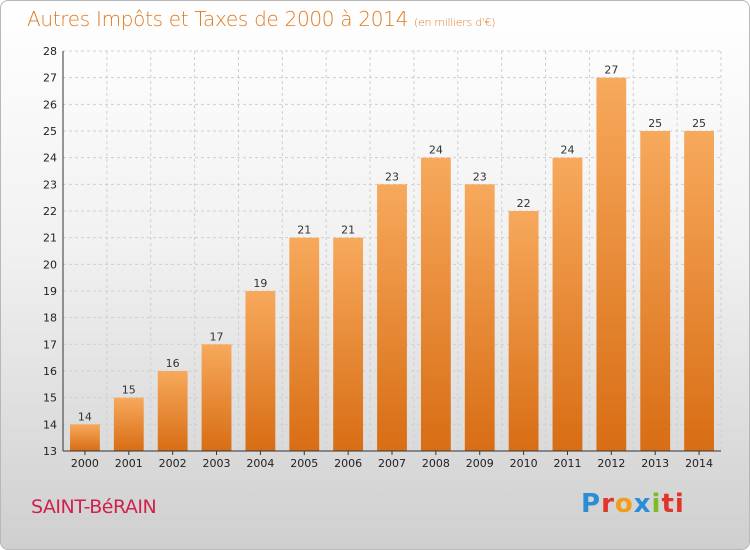  I want to click on logo-letter: o, so click(624, 504).